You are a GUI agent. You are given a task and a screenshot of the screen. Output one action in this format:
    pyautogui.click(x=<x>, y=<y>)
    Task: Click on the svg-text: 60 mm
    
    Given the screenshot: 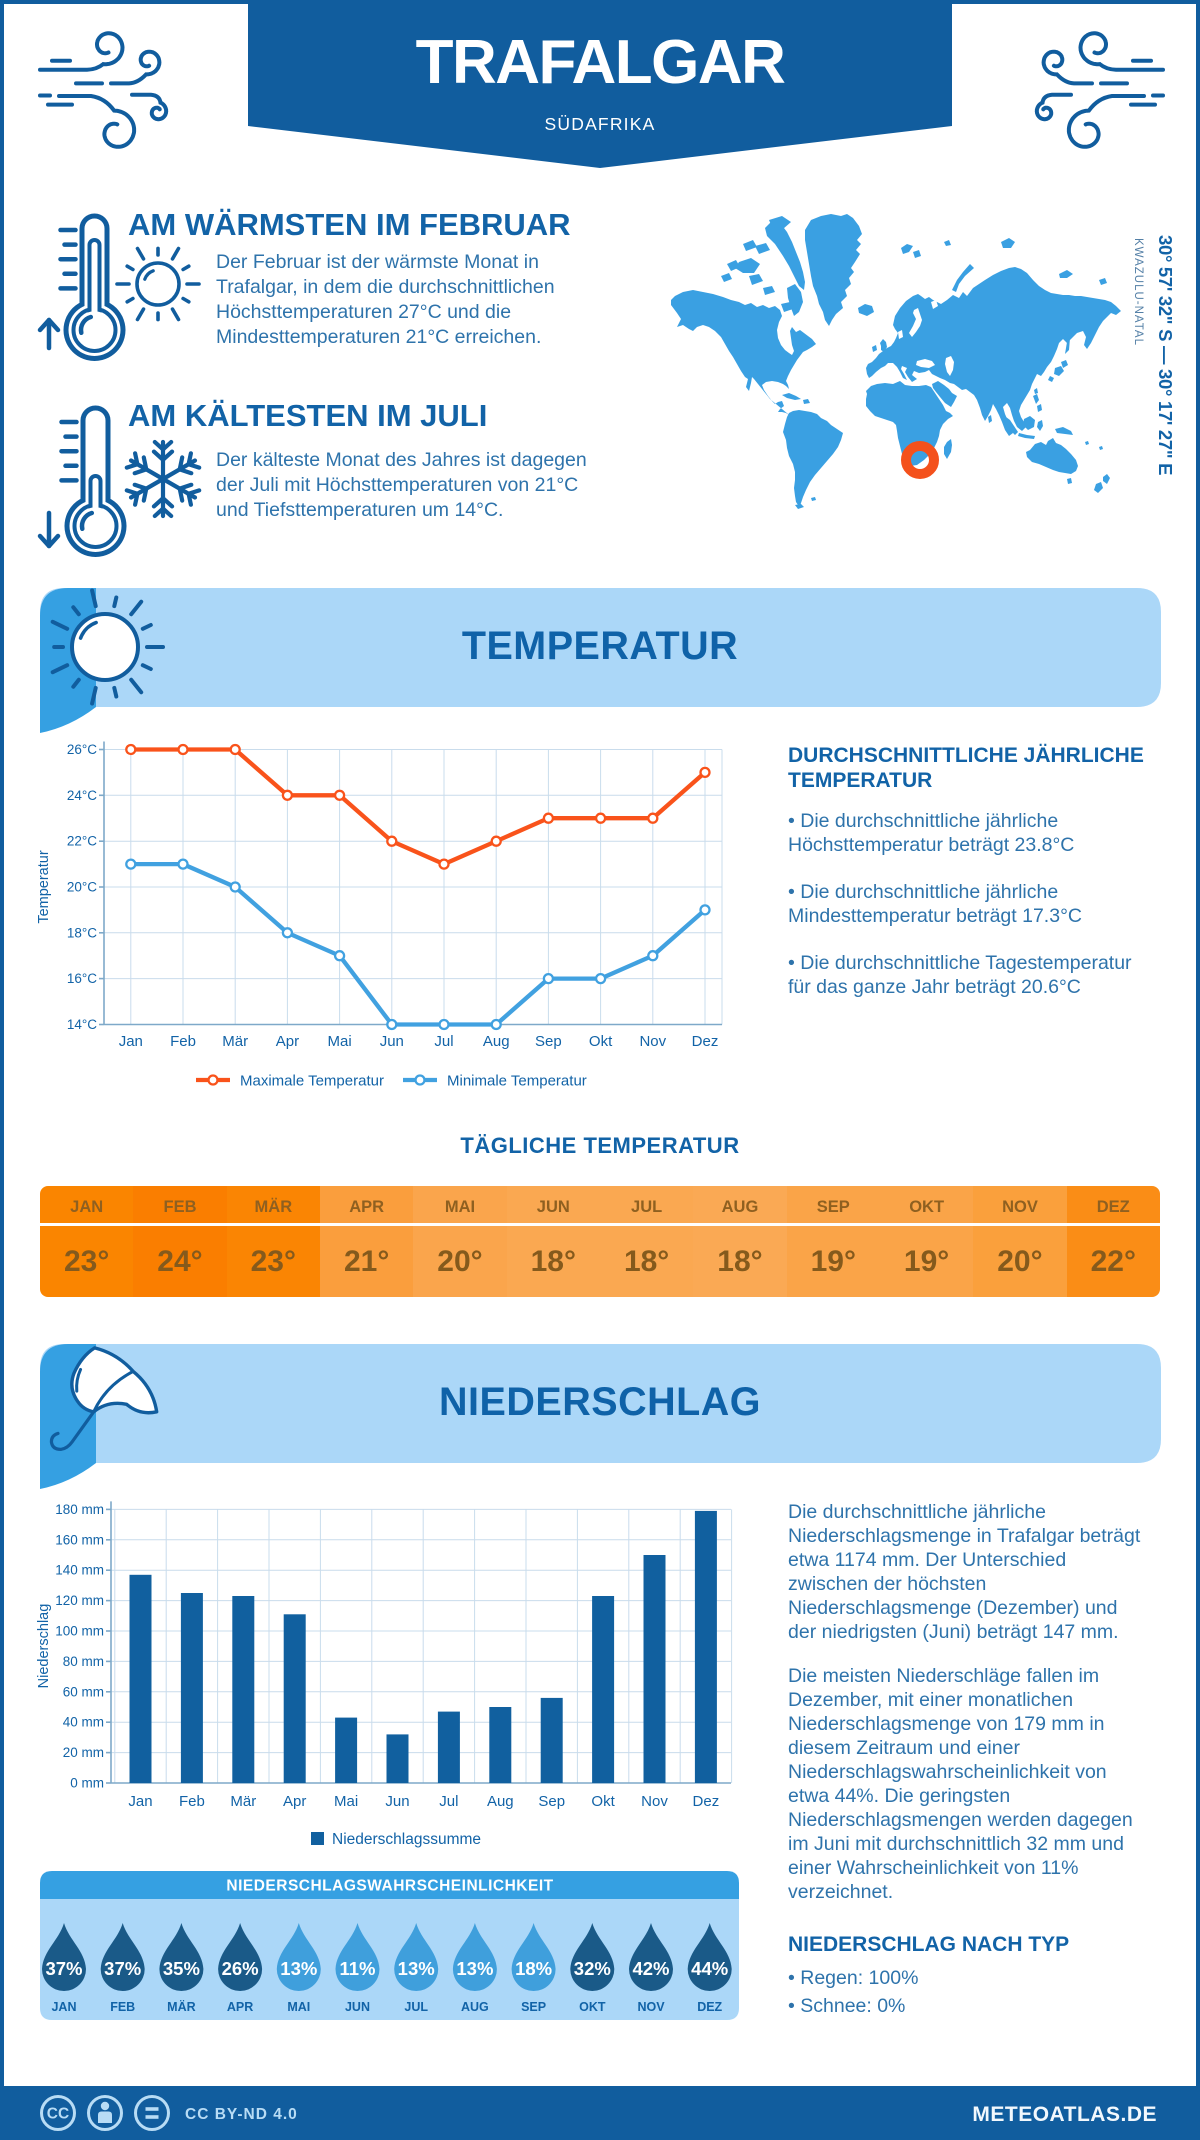 What is the action you would take?
    pyautogui.click(x=83, y=1691)
    